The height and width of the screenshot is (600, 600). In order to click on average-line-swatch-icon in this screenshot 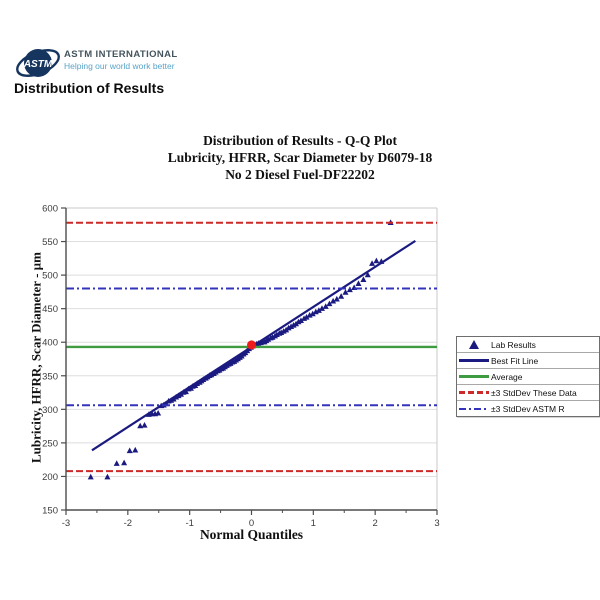, I will do `click(474, 376)`.